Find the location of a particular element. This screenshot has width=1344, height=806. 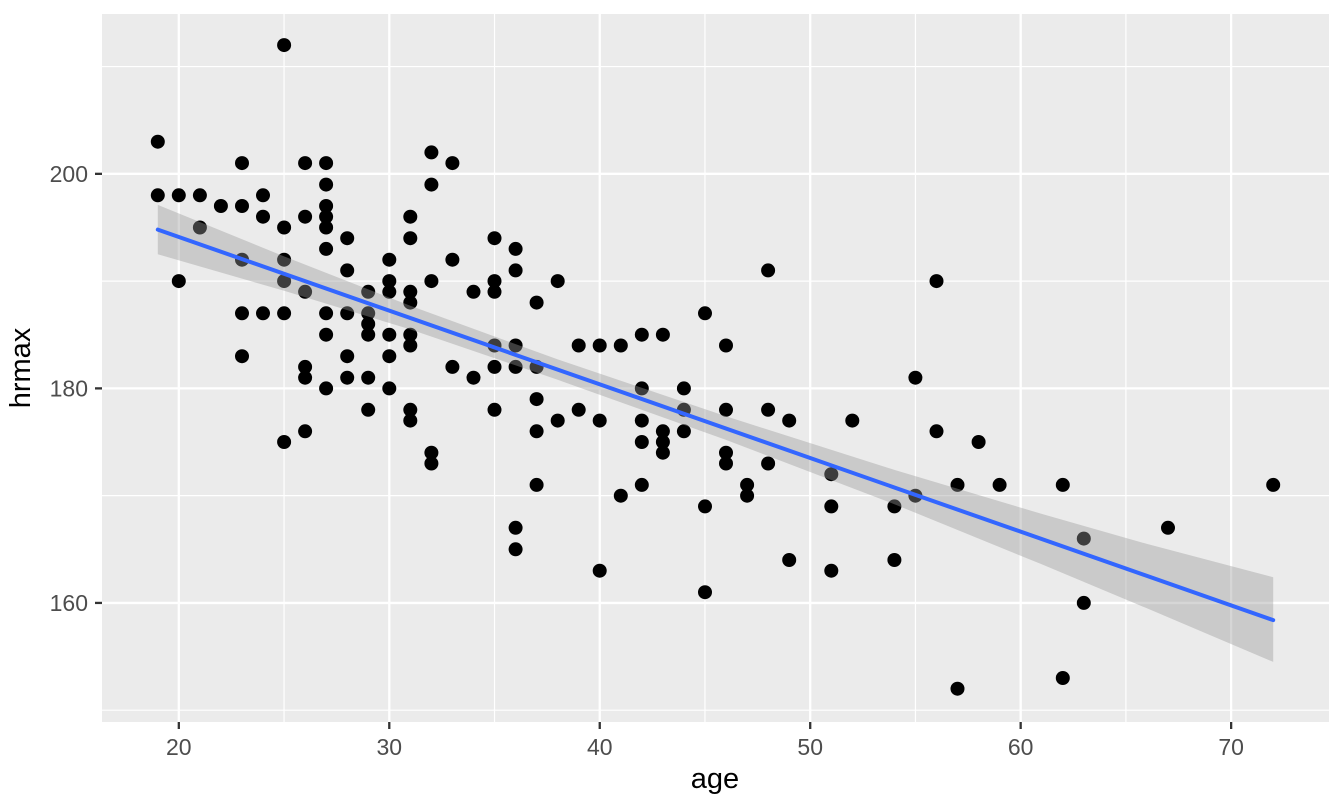

x-tick-label: 30 is located at coordinates (389, 747).